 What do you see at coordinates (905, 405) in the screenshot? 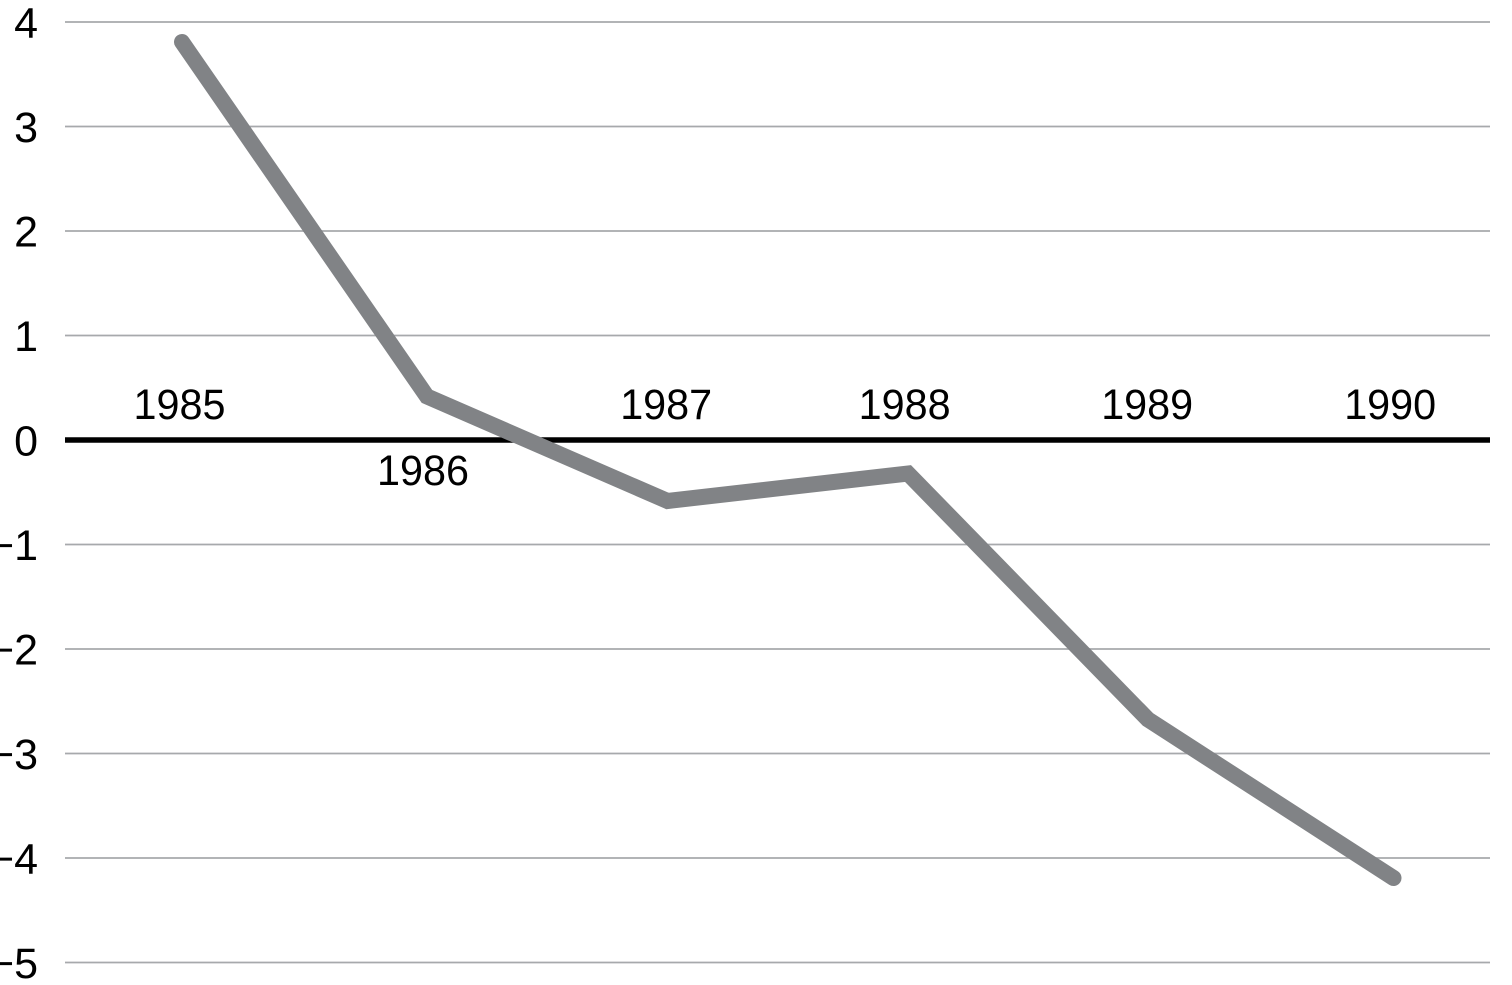
I see `svg-text: 1988` at bounding box center [905, 405].